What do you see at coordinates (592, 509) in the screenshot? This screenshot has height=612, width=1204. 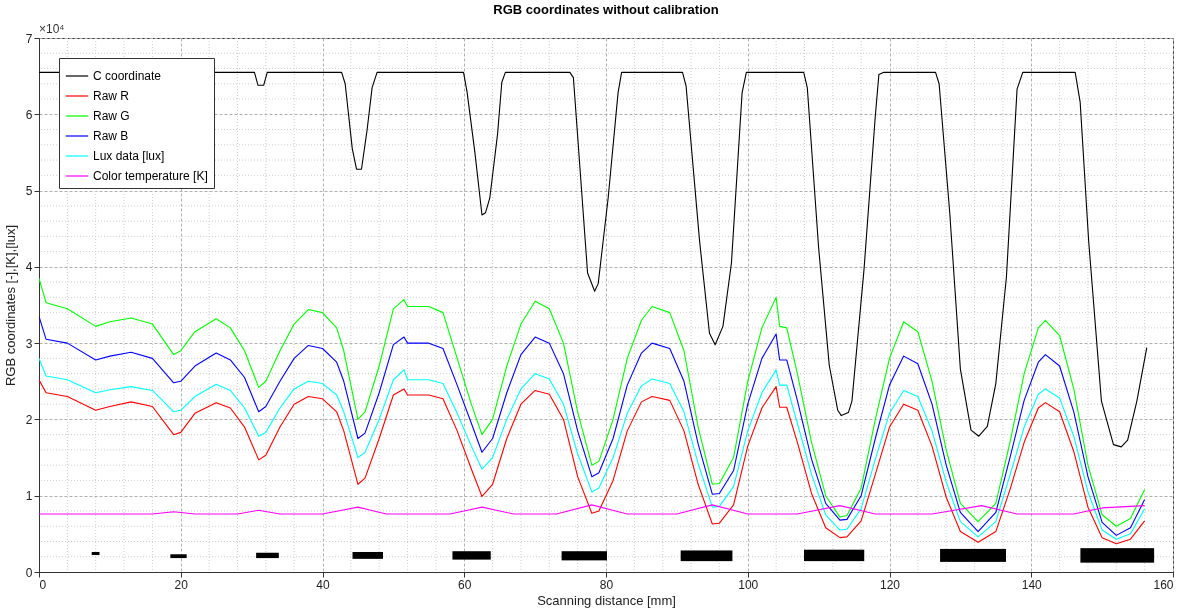 I see `line-series` at bounding box center [592, 509].